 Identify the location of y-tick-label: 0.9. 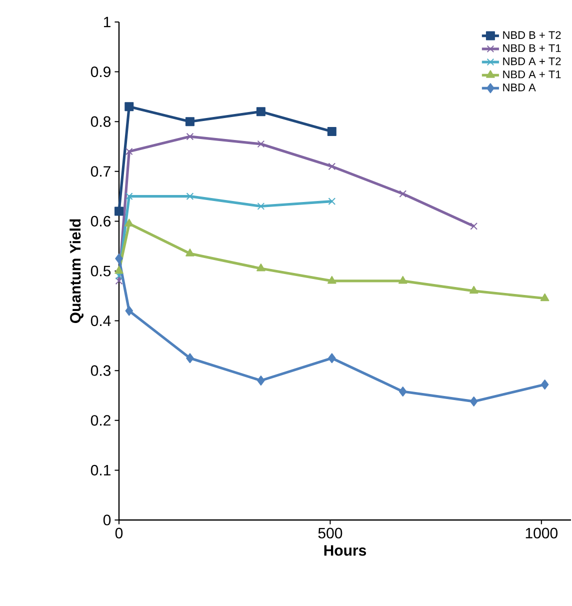
(100, 72).